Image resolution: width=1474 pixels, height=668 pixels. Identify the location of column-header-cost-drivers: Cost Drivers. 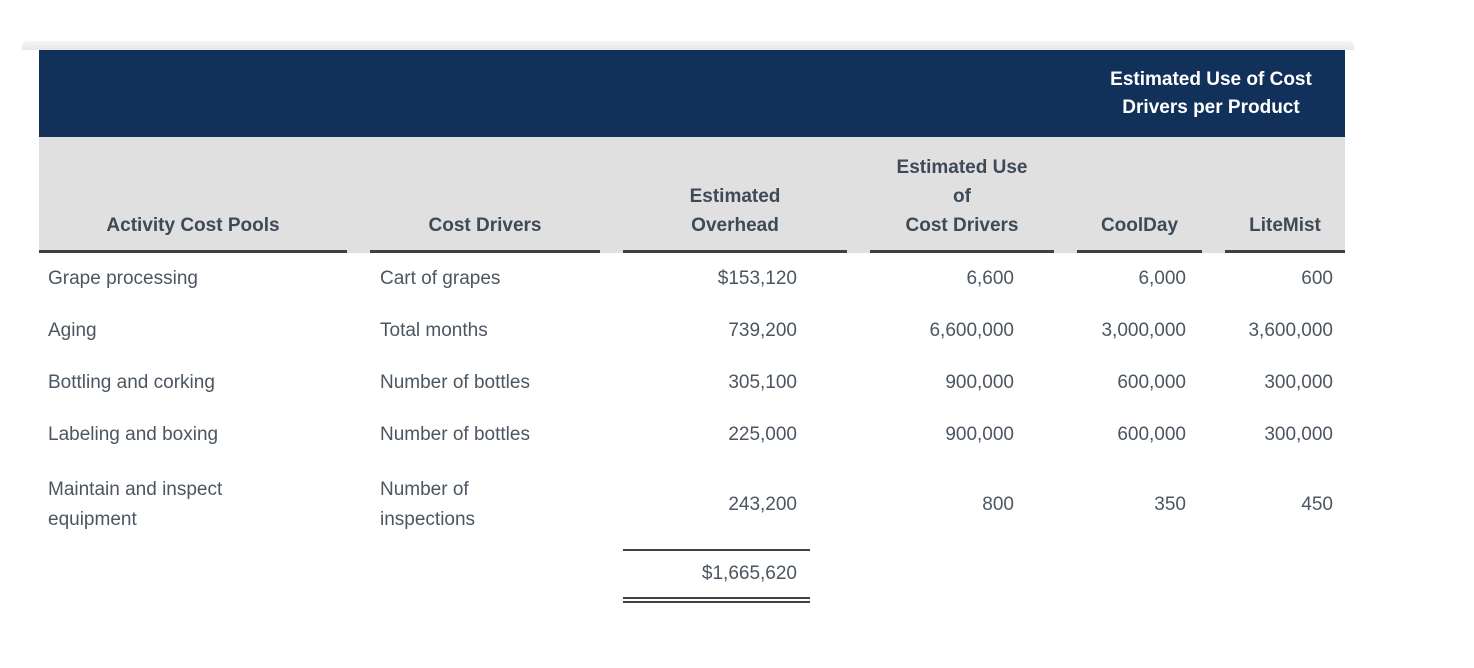
(485, 195).